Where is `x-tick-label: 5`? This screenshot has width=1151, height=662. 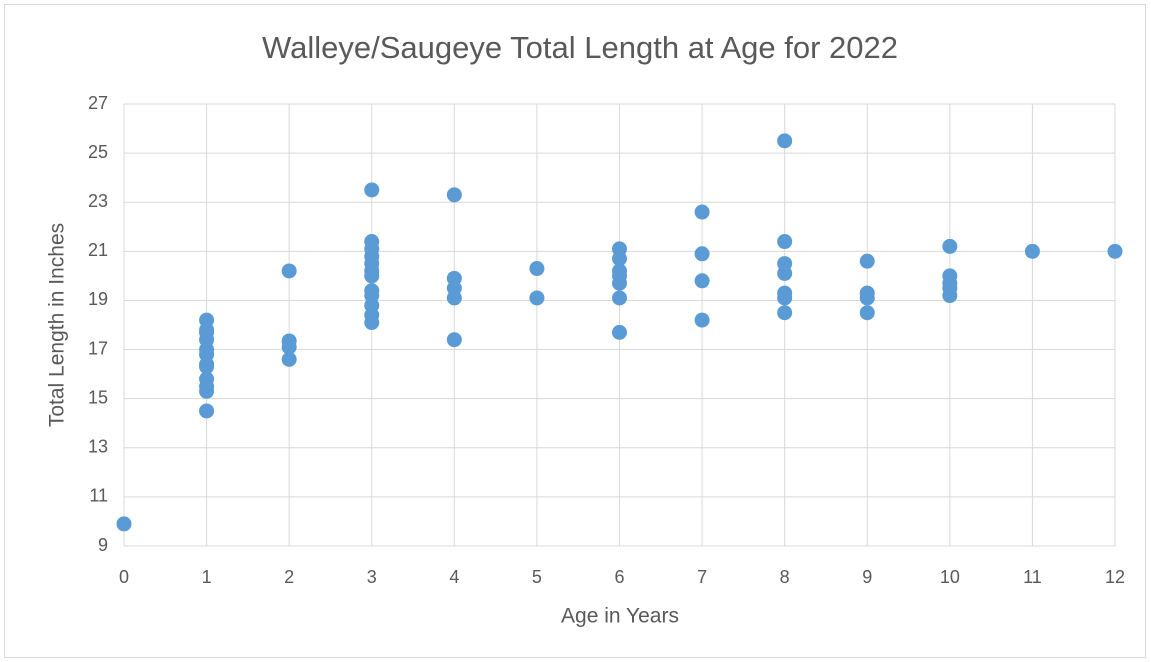
x-tick-label: 5 is located at coordinates (537, 577).